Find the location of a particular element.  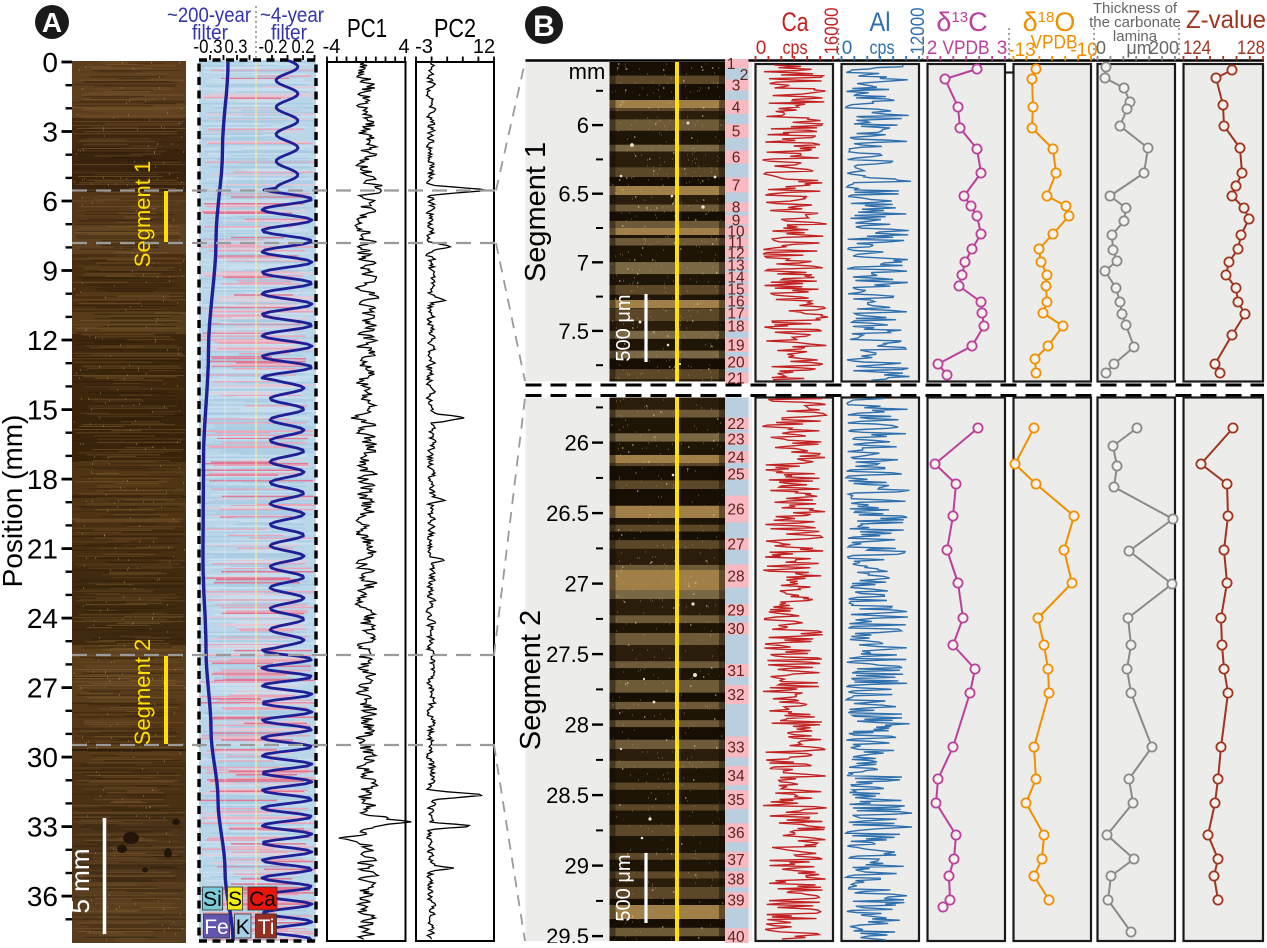

svg-text: B is located at coordinates (544, 26).